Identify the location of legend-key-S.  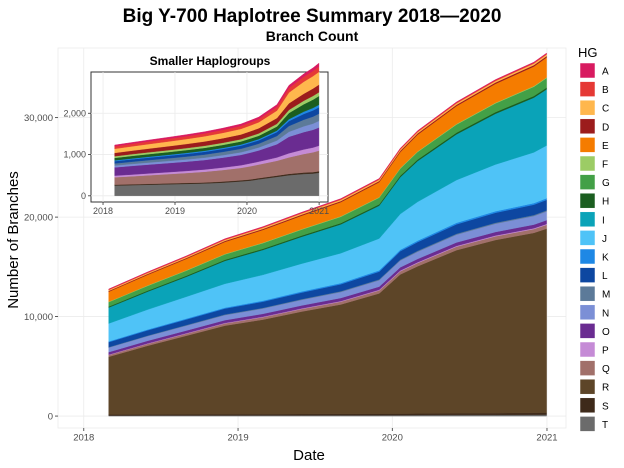
(587, 405).